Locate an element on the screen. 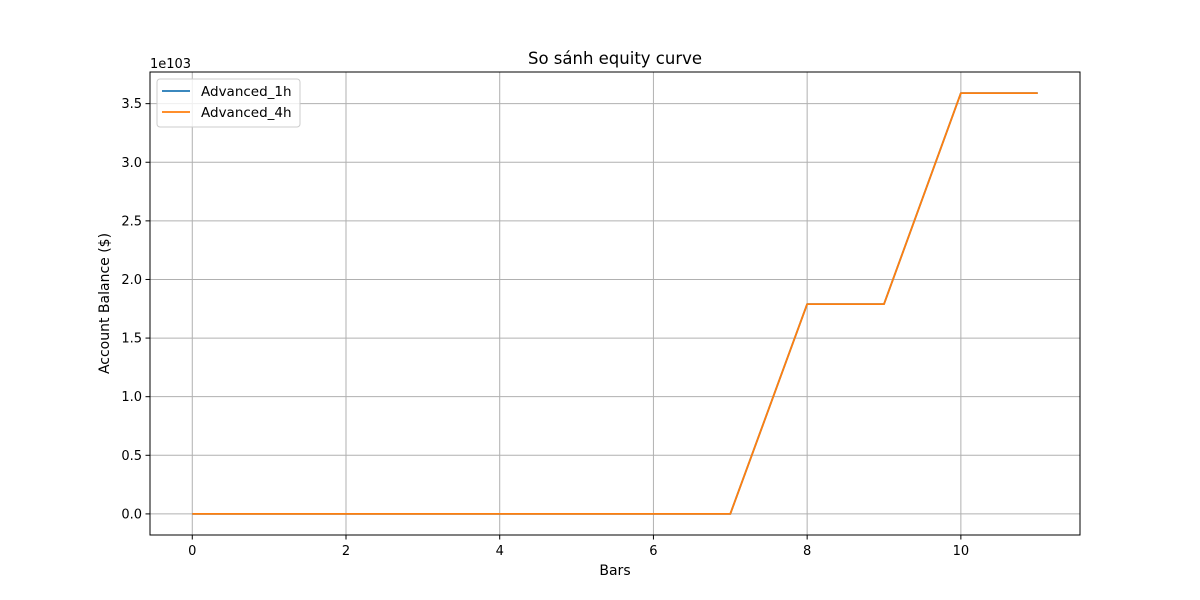 The height and width of the screenshot is (600, 1200). y-tick-label: 2.0 is located at coordinates (131, 280).